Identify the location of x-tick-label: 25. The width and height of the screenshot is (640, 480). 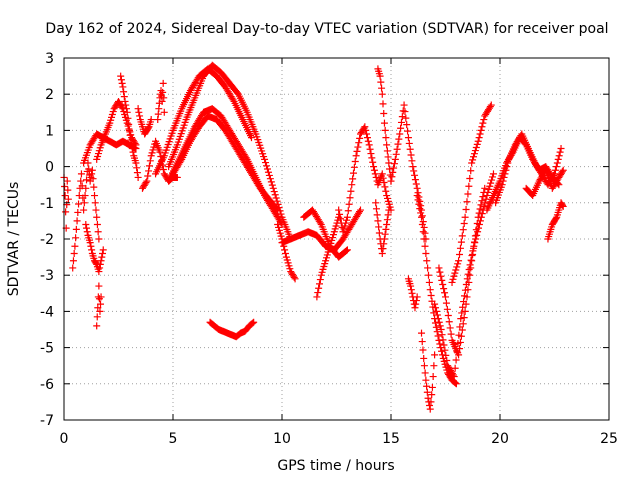
(609, 439).